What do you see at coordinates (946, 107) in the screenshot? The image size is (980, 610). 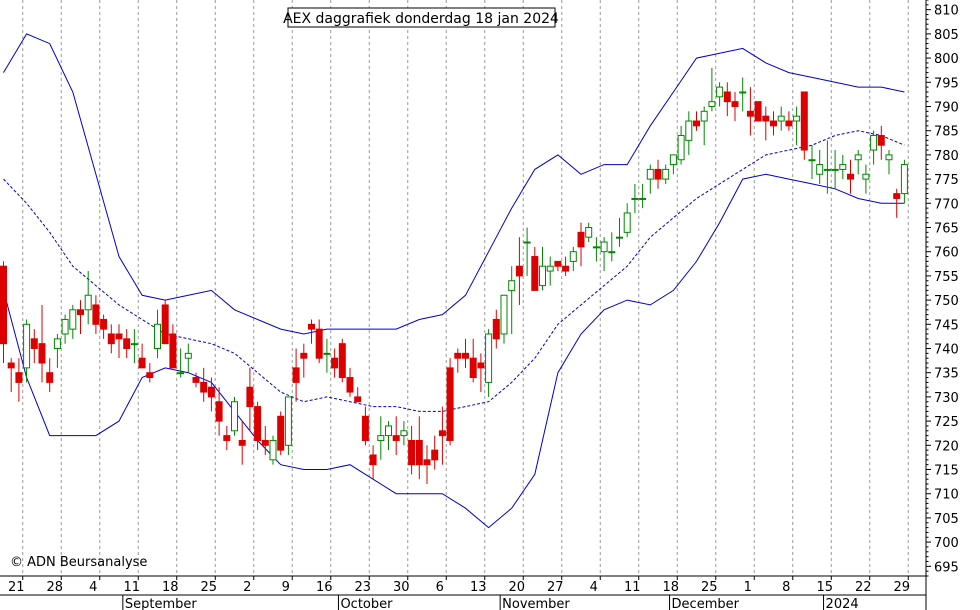 I see `y-tick-label: 790` at bounding box center [946, 107].